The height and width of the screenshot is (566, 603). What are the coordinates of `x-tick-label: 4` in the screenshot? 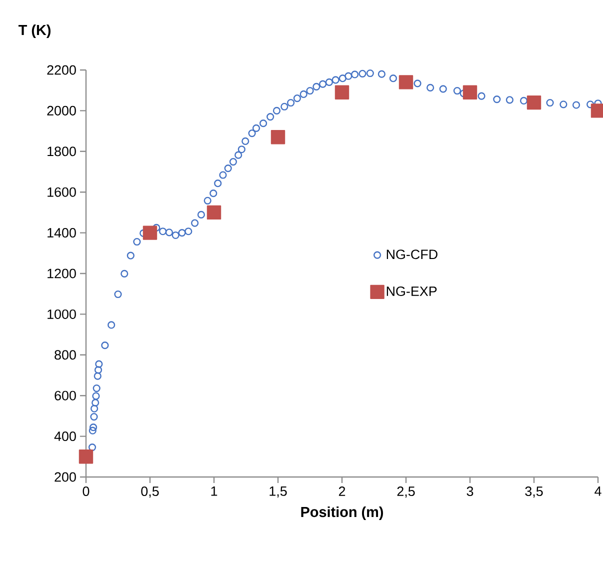 It's located at (598, 491).